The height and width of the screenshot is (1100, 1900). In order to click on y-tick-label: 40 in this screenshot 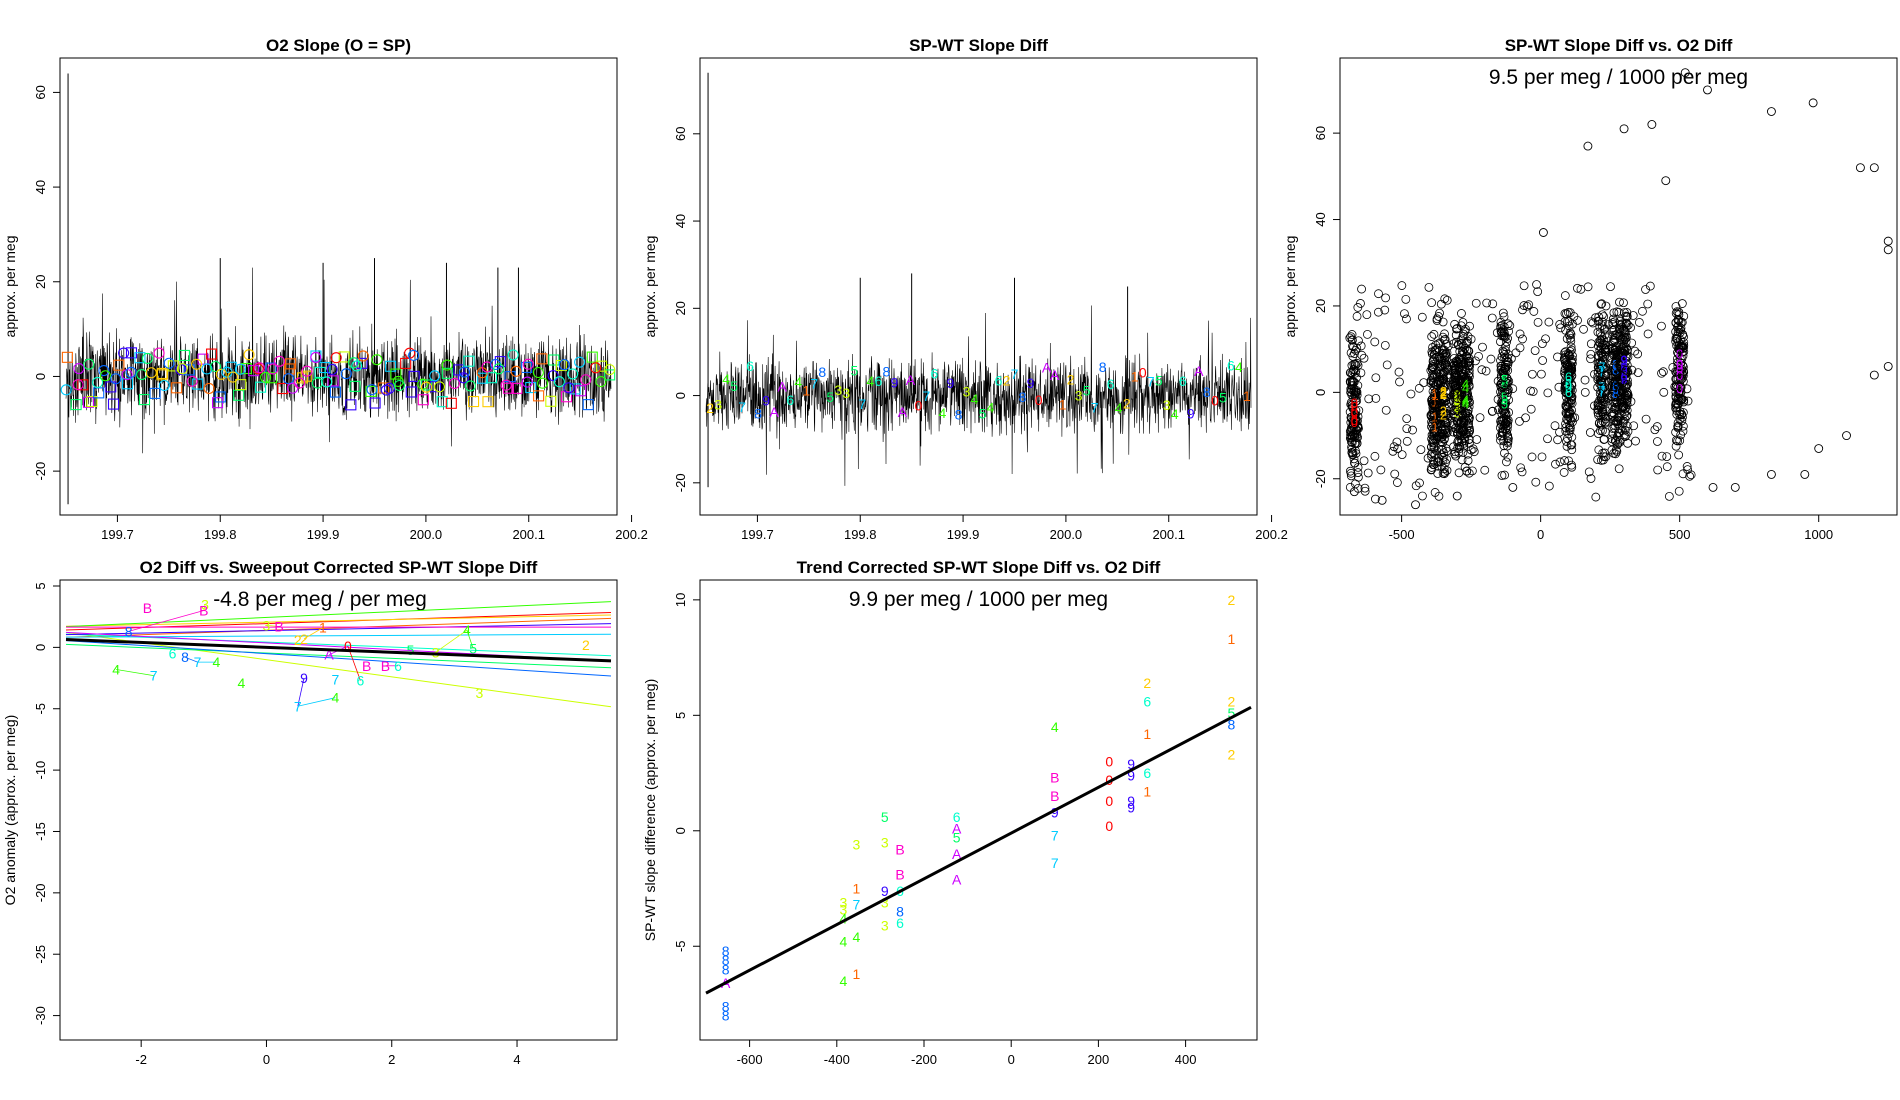, I will do `click(40, 187)`.